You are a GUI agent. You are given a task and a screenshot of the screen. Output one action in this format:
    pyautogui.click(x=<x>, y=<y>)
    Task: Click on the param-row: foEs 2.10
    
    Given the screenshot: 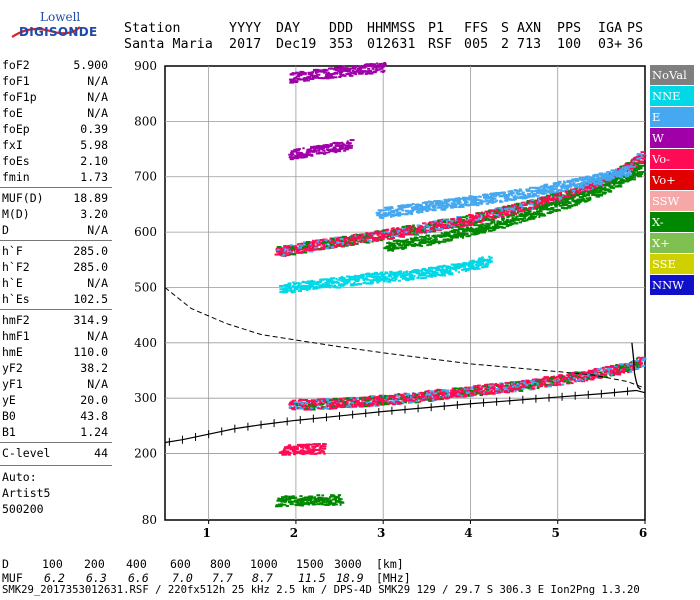 What is the action you would take?
    pyautogui.click(x=55, y=162)
    